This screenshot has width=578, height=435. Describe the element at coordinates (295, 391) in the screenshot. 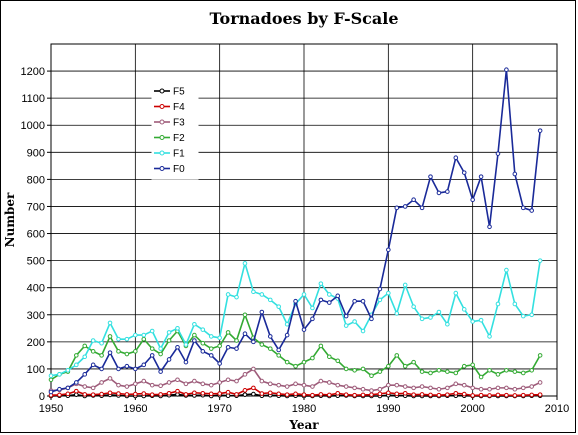

I see `series-f4` at that location.